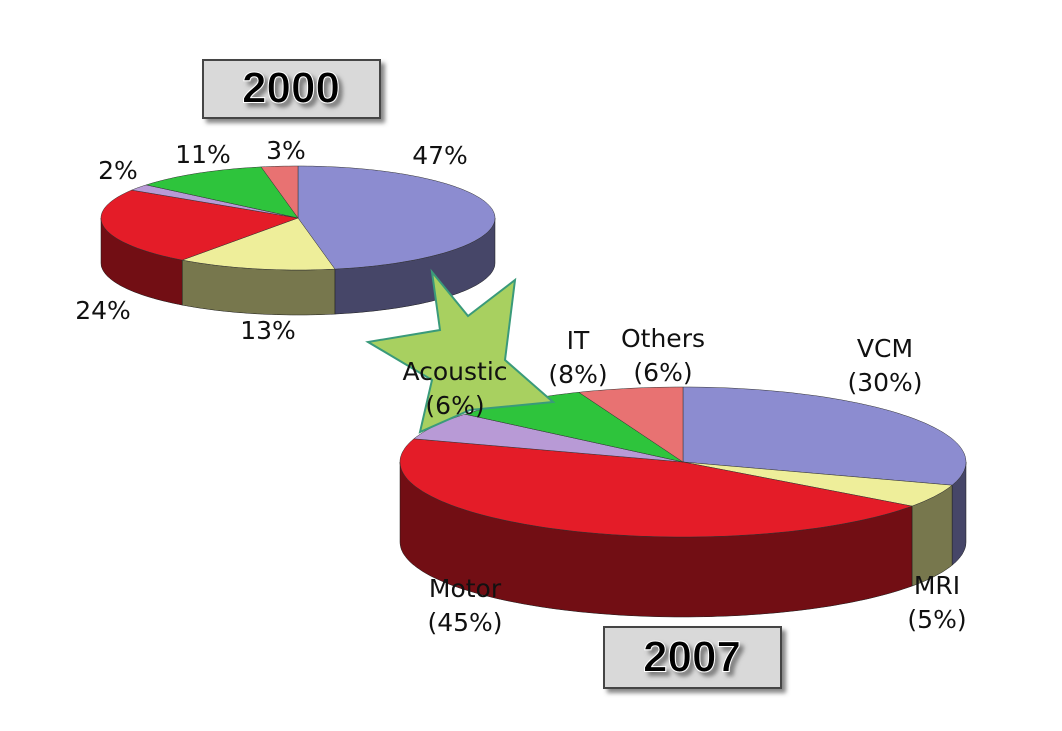 This screenshot has height=731, width=1062. I want to click on category-label: IT, so click(578, 340).